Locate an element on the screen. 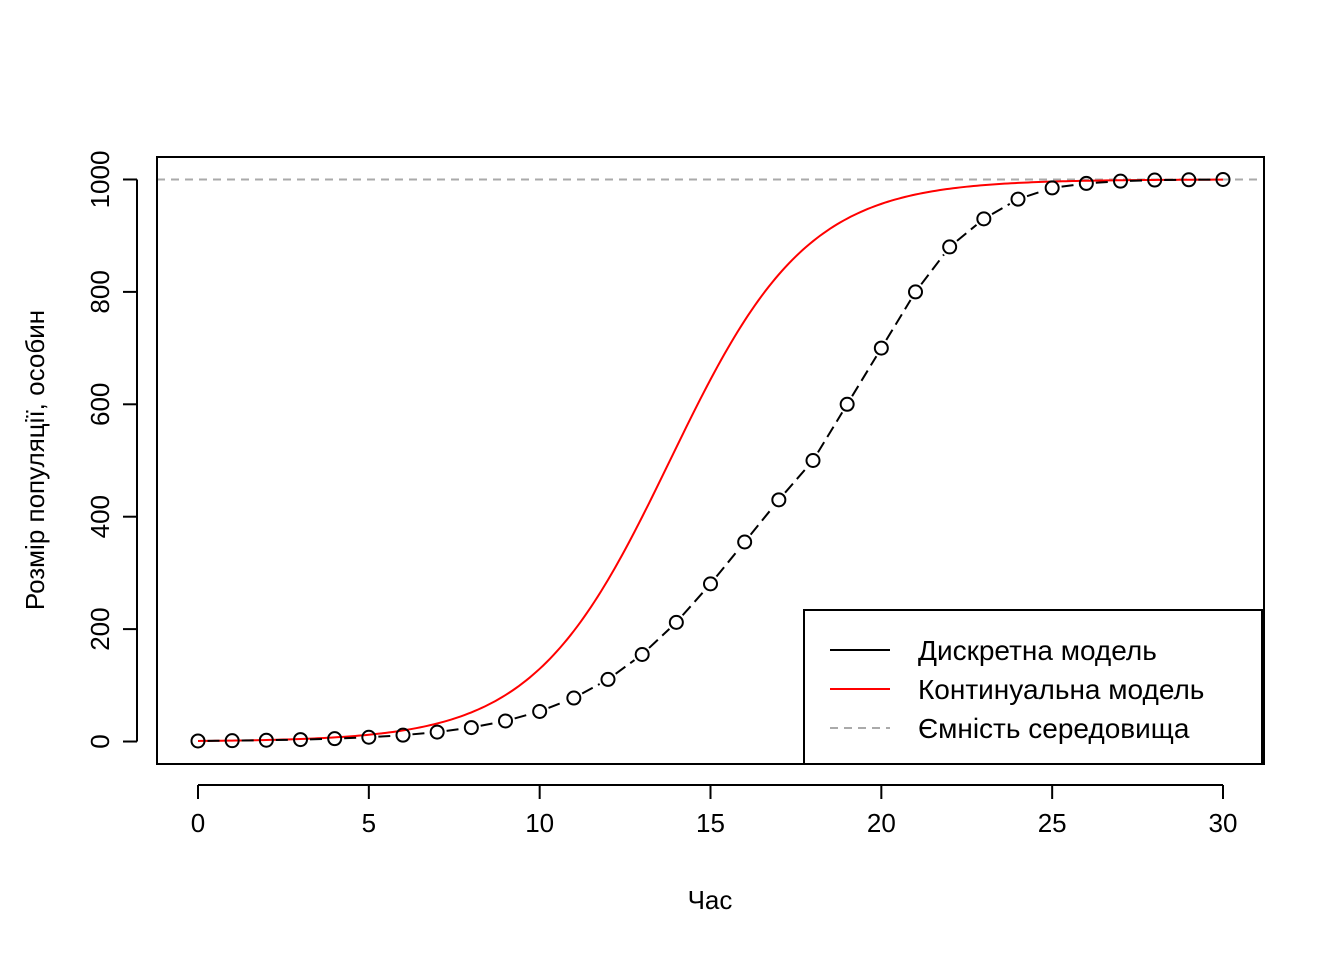 This screenshot has width=1344, height=960. legend-label-discrete: Дискретна модель is located at coordinates (1037, 650).